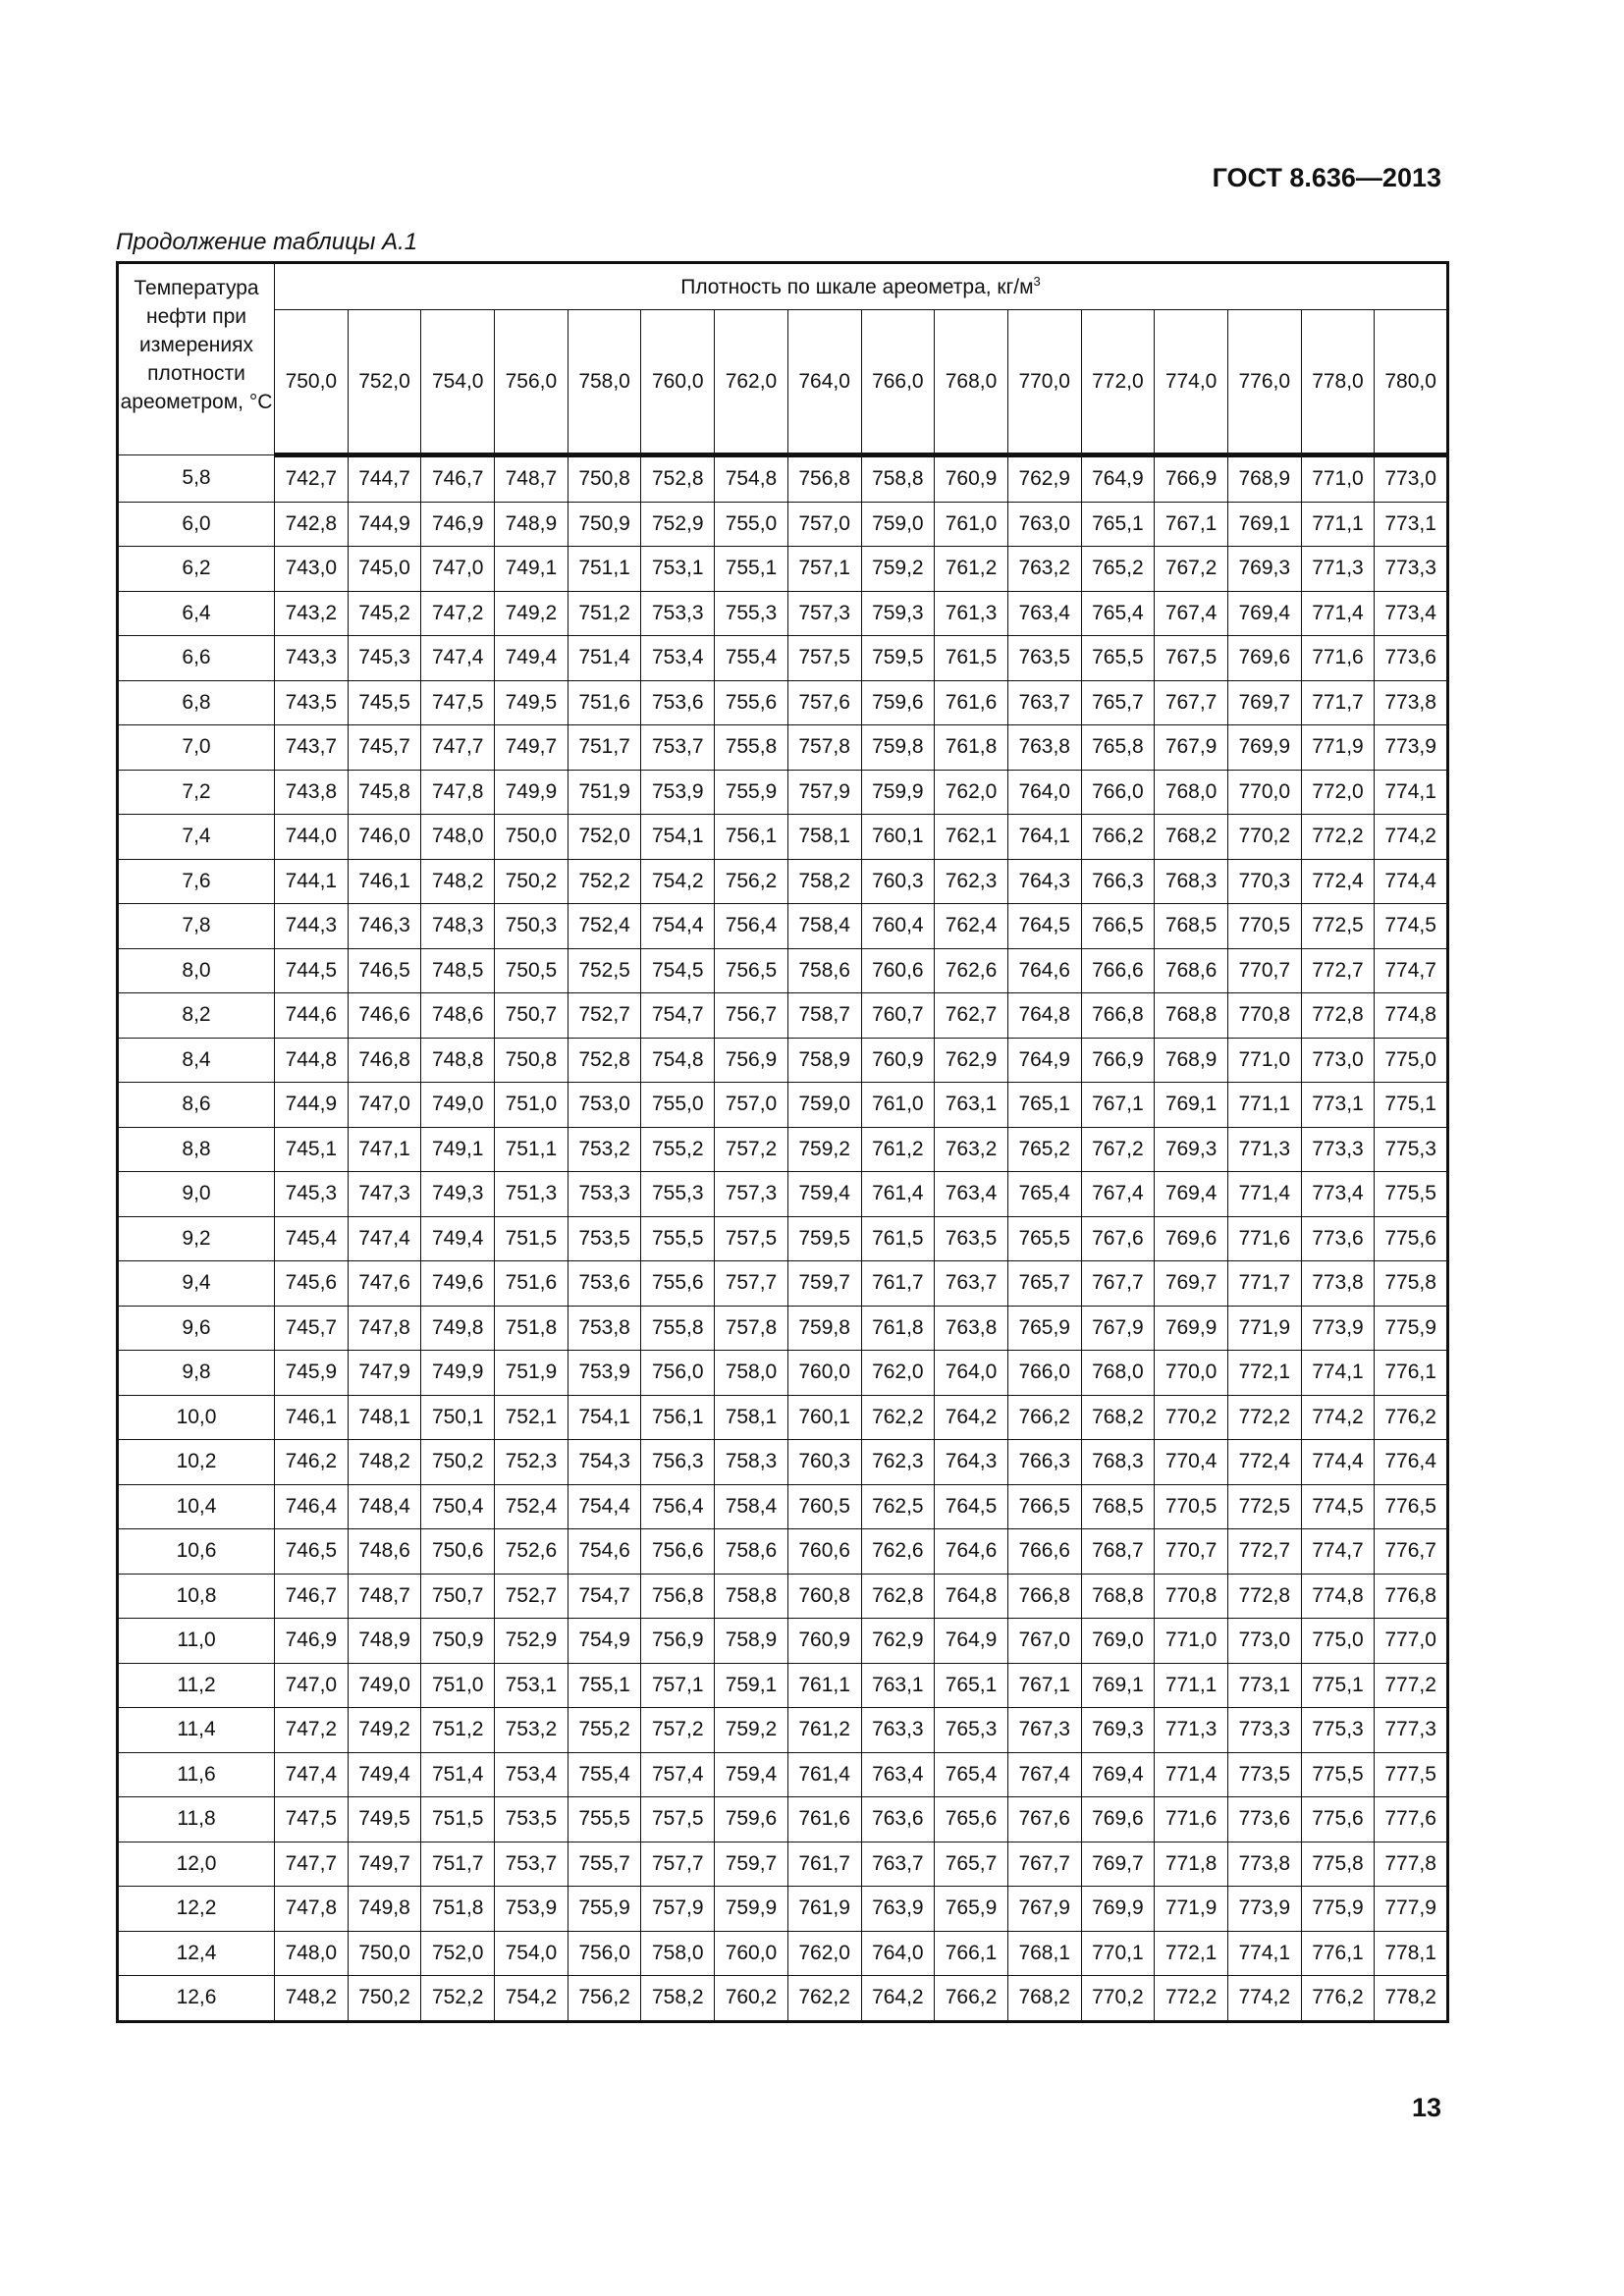  Describe the element at coordinates (531, 702) in the screenshot. I see `density-cell: 749,5` at that location.